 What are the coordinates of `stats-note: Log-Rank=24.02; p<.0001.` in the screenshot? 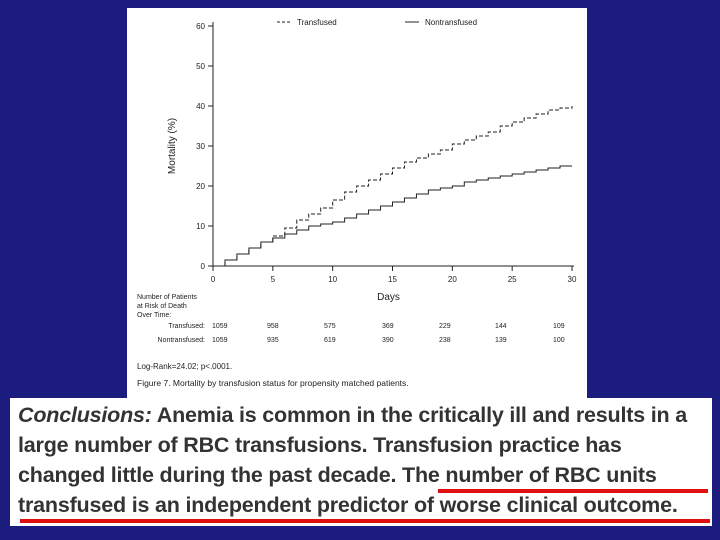 It's located at (185, 366).